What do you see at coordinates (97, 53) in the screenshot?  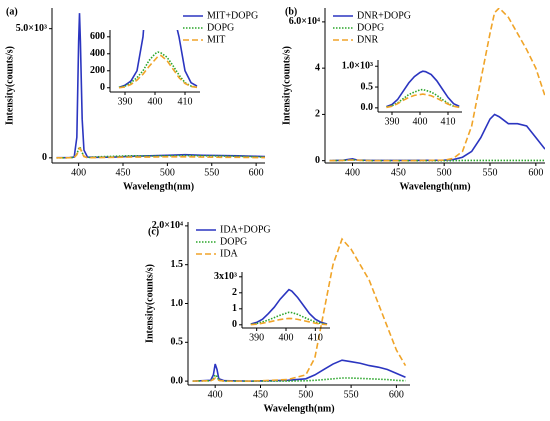 I see `y-tick-label: 400` at bounding box center [97, 53].